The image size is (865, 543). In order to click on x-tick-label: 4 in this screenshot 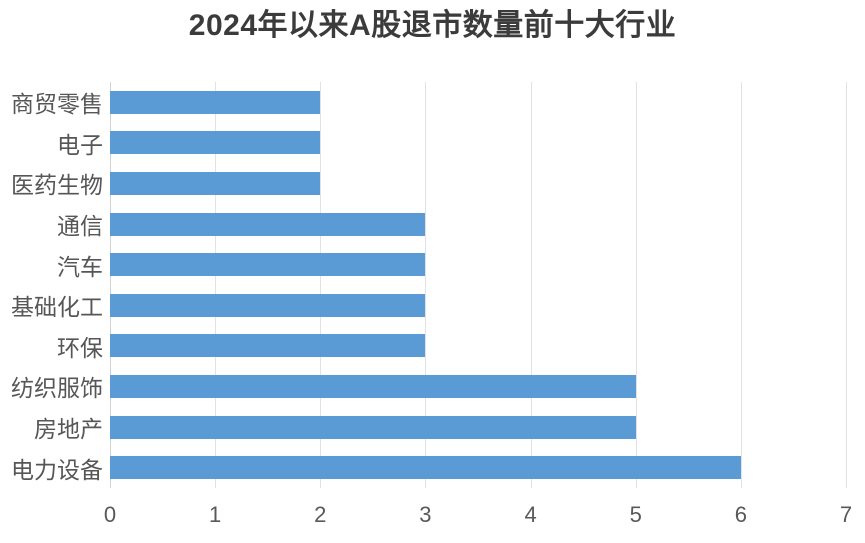, I will do `click(530, 514)`.